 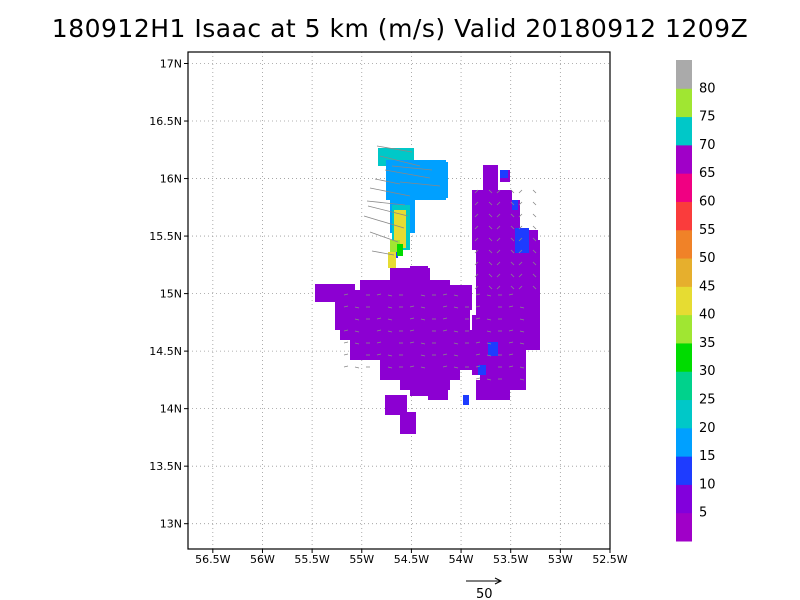 What do you see at coordinates (707, 428) in the screenshot?
I see `colorbar-label: 20` at bounding box center [707, 428].